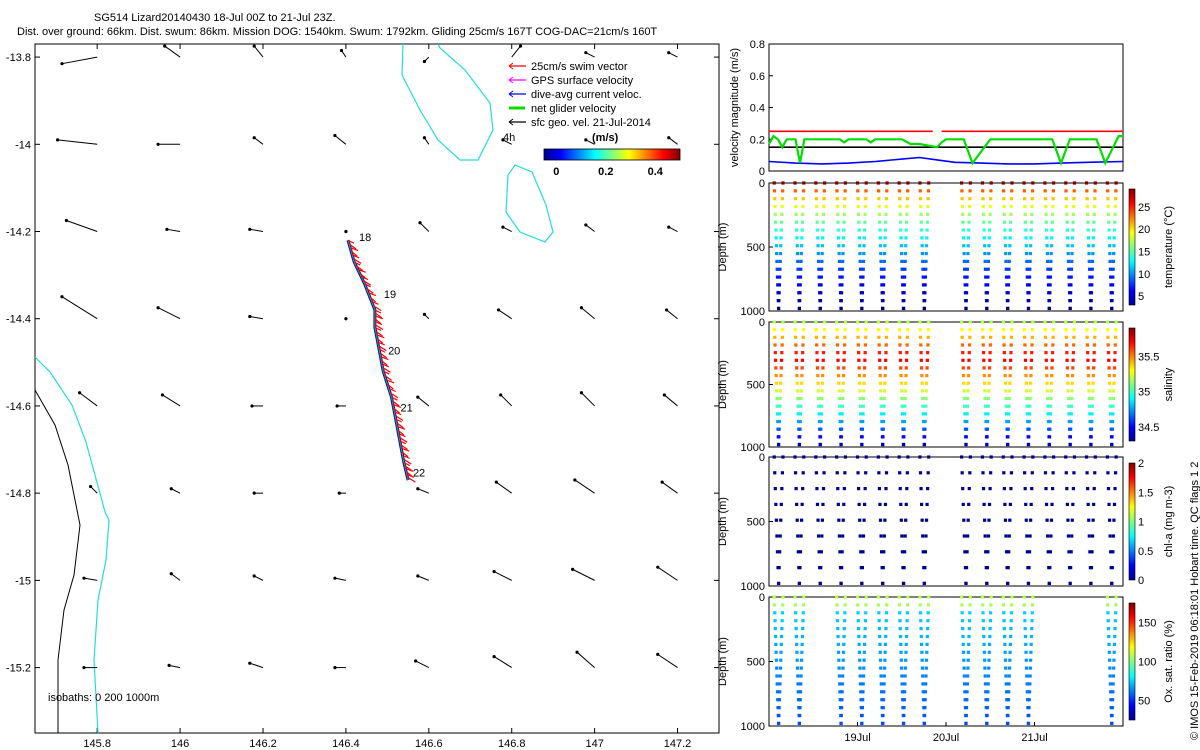 The width and height of the screenshot is (1200, 750). I want to click on map-y-tick-label: -14.6, so click(18, 407).